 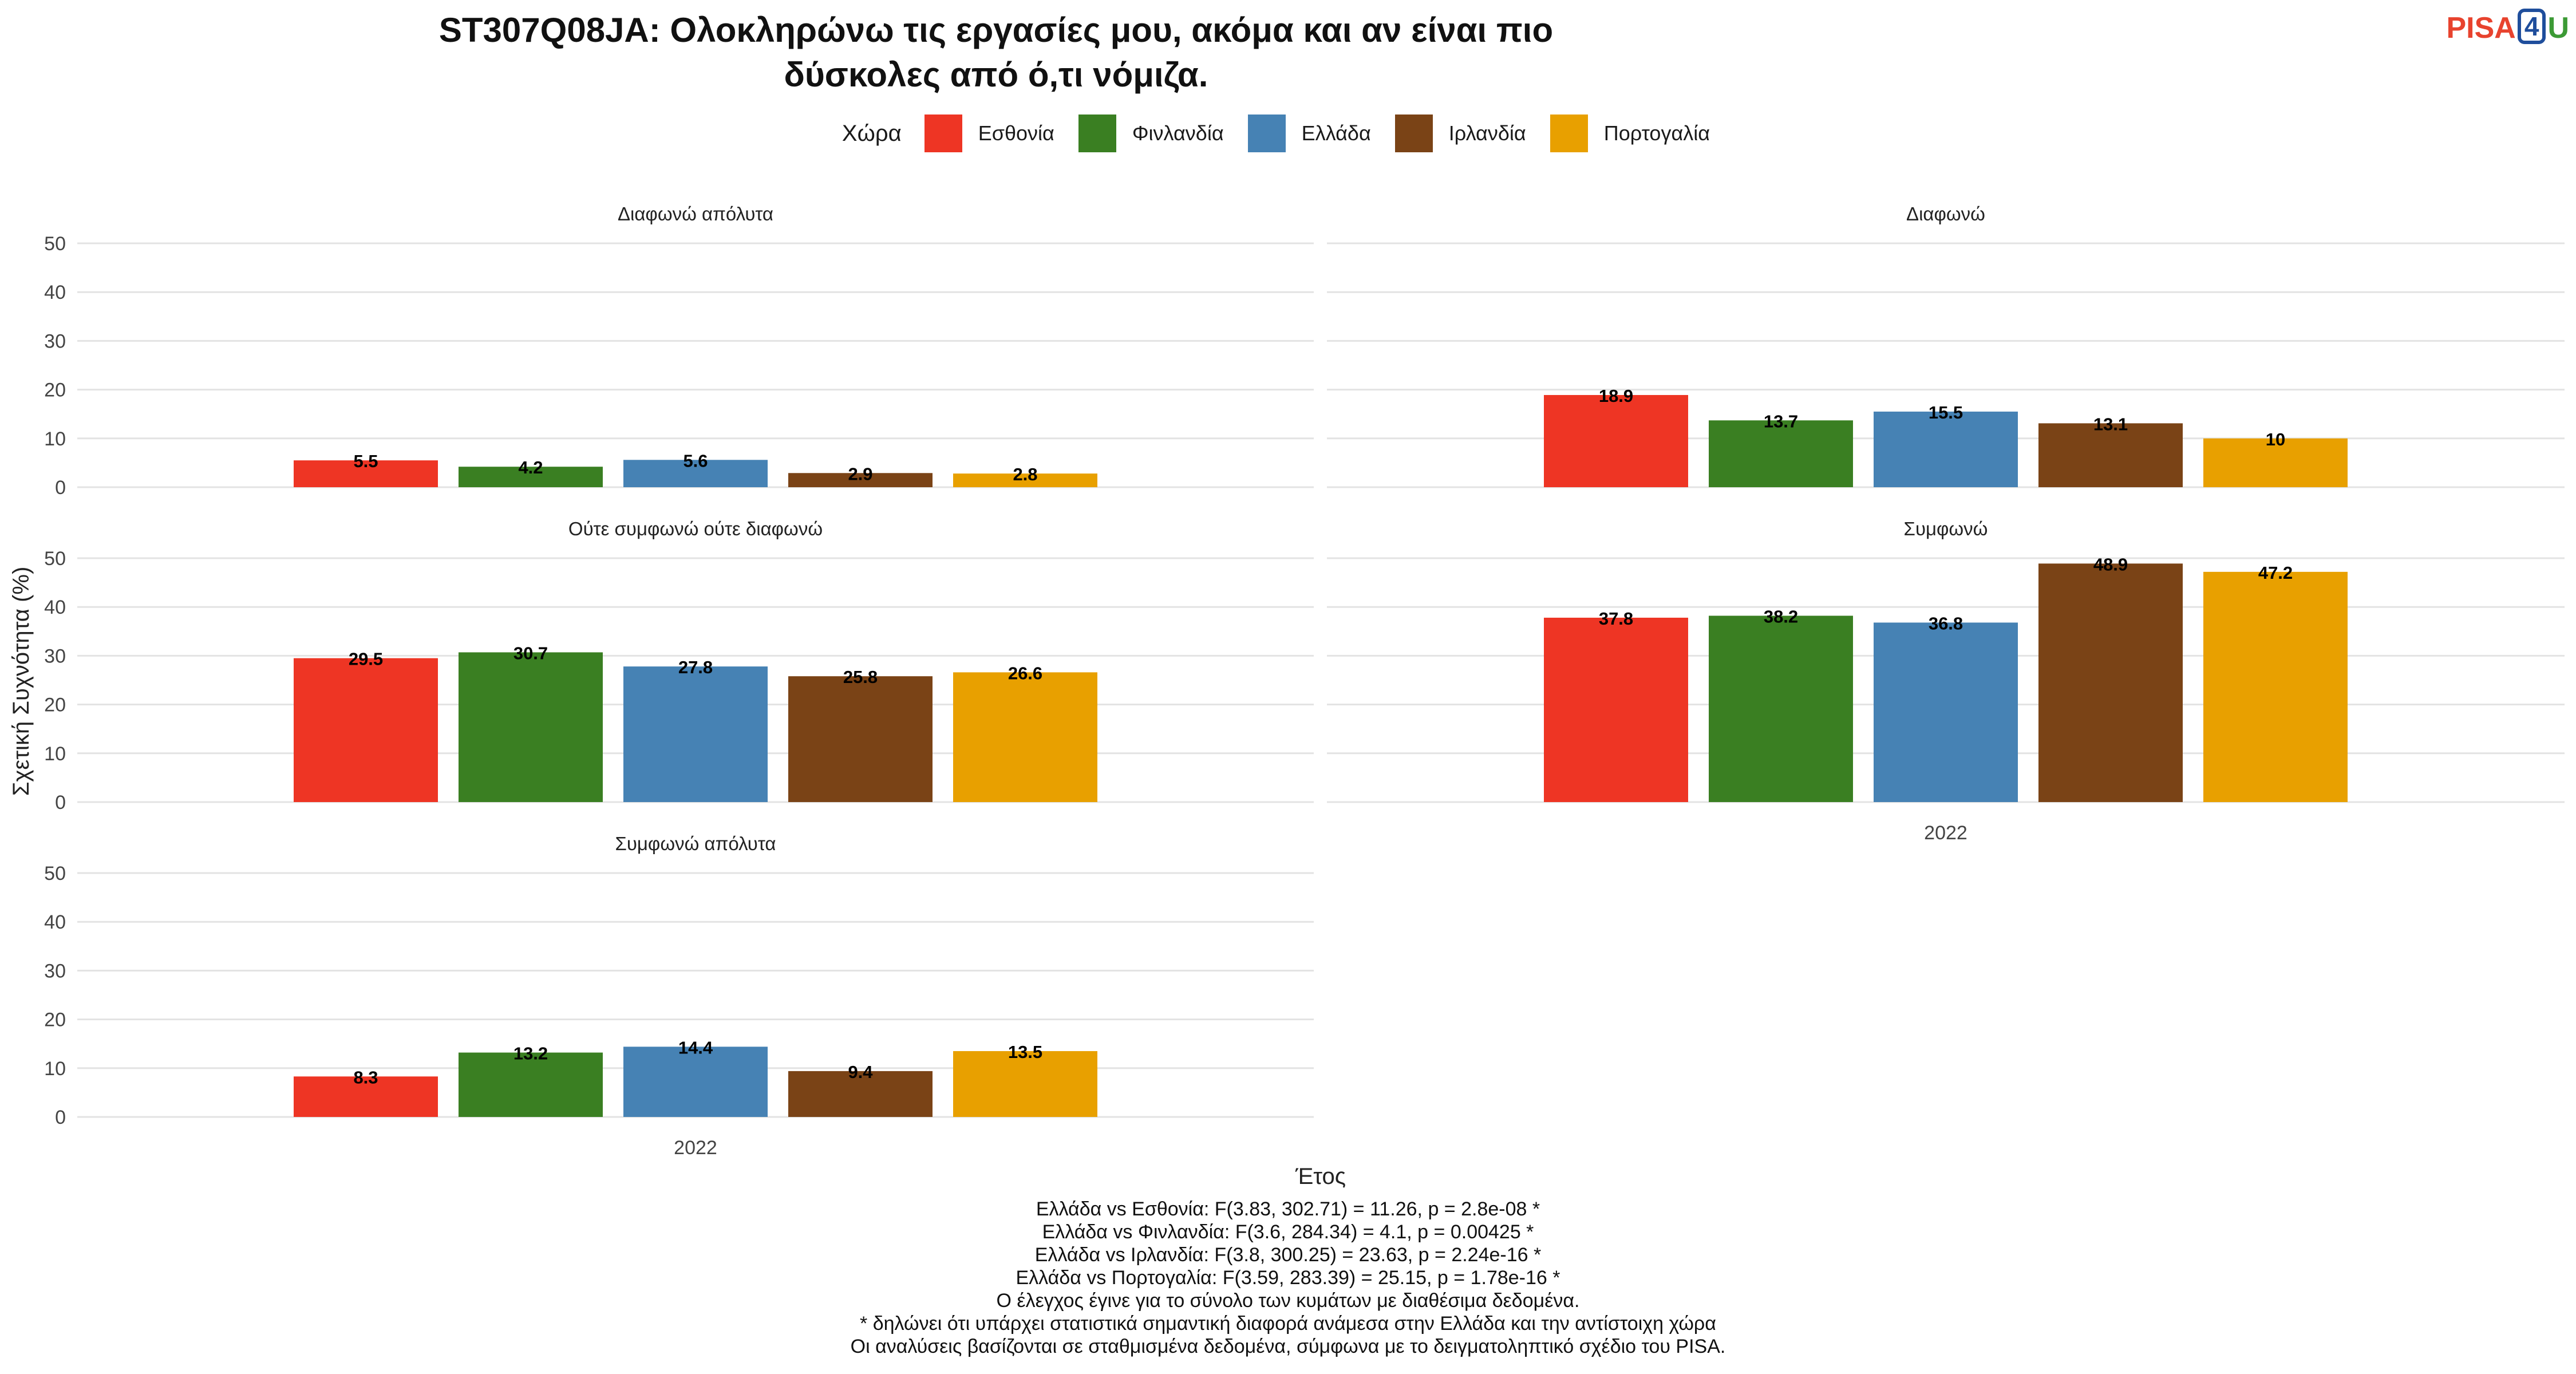 What do you see at coordinates (1781, 617) in the screenshot?
I see `data-label: 38.2` at bounding box center [1781, 617].